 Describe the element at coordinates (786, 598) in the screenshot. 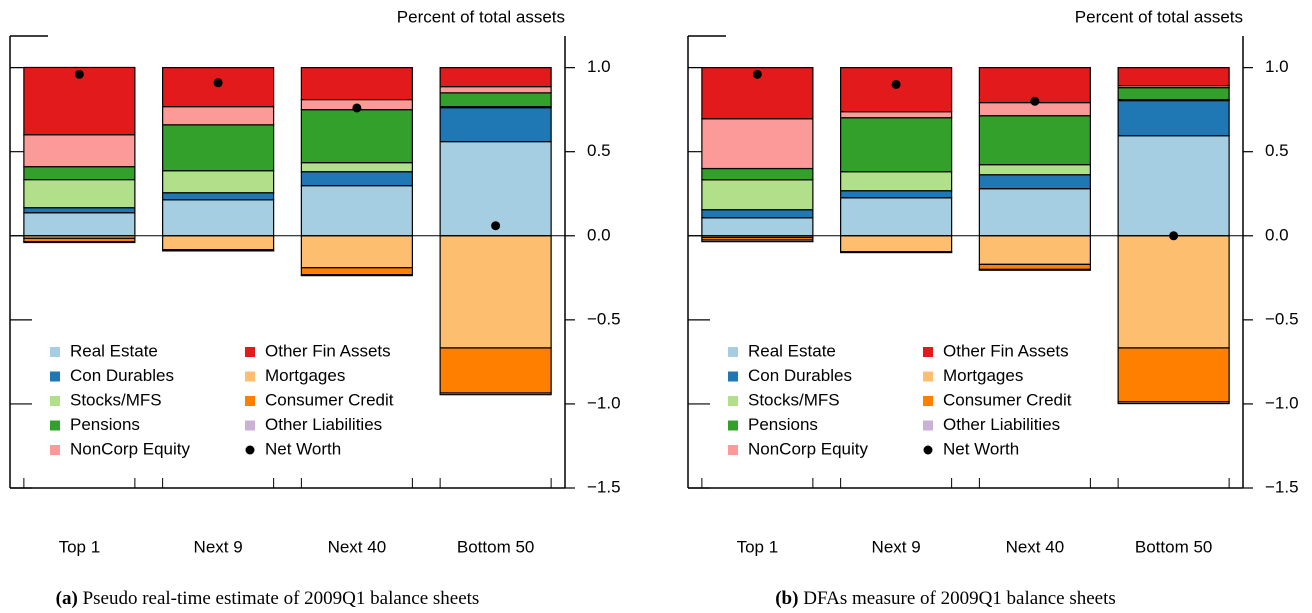

I see `caption-label: (b)` at that location.